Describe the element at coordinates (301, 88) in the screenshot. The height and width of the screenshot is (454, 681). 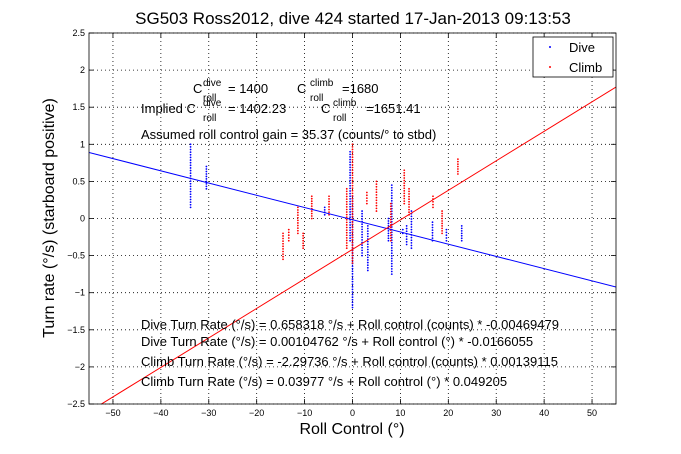
I see `c-roll-climb-c: C` at that location.